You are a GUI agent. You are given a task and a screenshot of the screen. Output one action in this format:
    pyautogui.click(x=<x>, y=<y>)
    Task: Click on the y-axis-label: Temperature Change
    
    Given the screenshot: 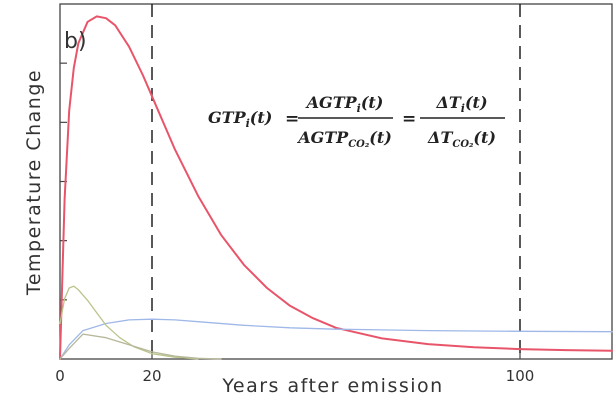 What is the action you would take?
    pyautogui.click(x=34, y=182)
    